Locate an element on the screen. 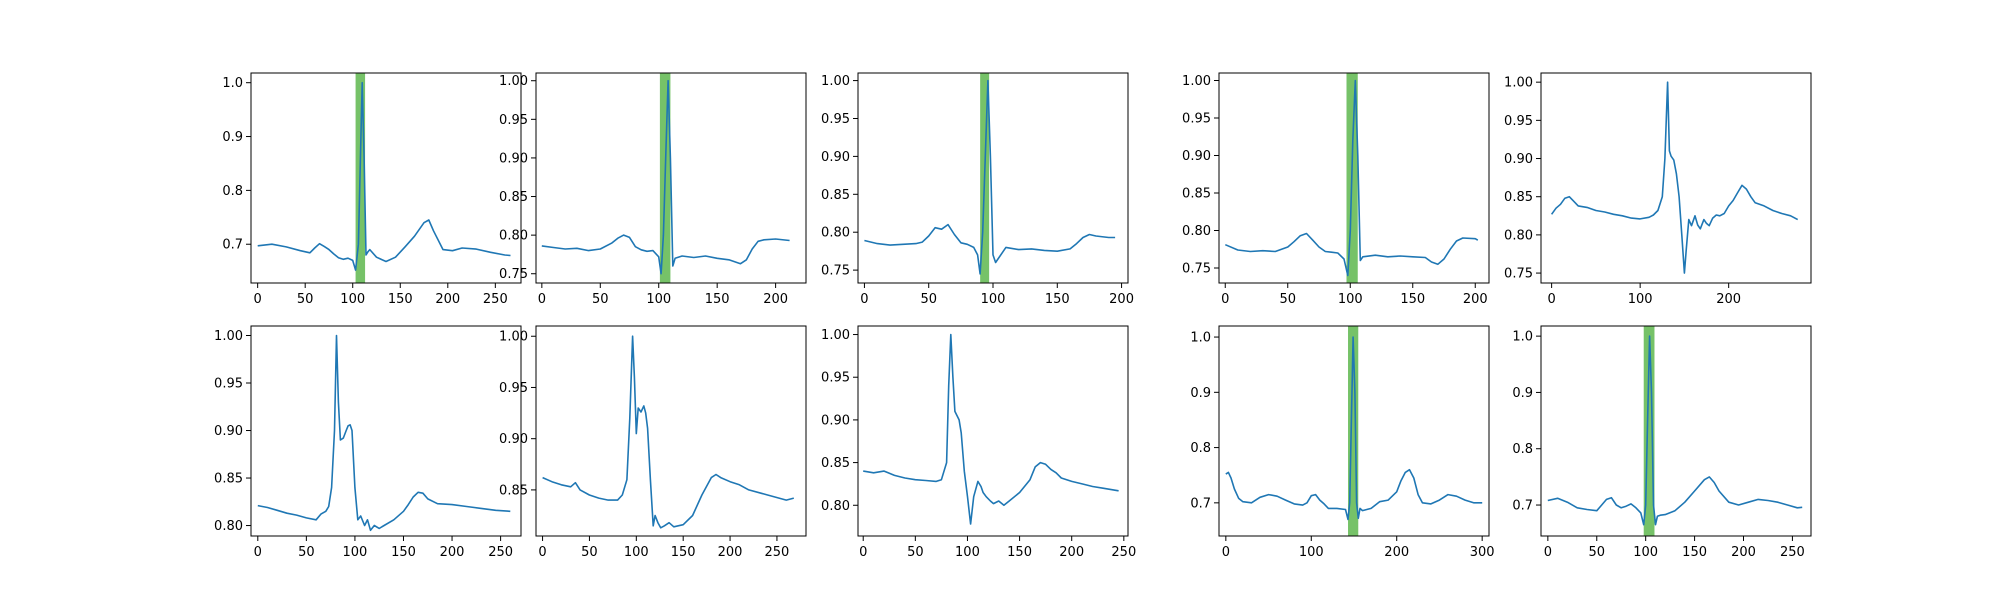 This screenshot has height=600, width=2000. chart-panel-7: 0 50 100 150 200 250 0.85 0.90 0.95 1.00 is located at coordinates (653, 442).